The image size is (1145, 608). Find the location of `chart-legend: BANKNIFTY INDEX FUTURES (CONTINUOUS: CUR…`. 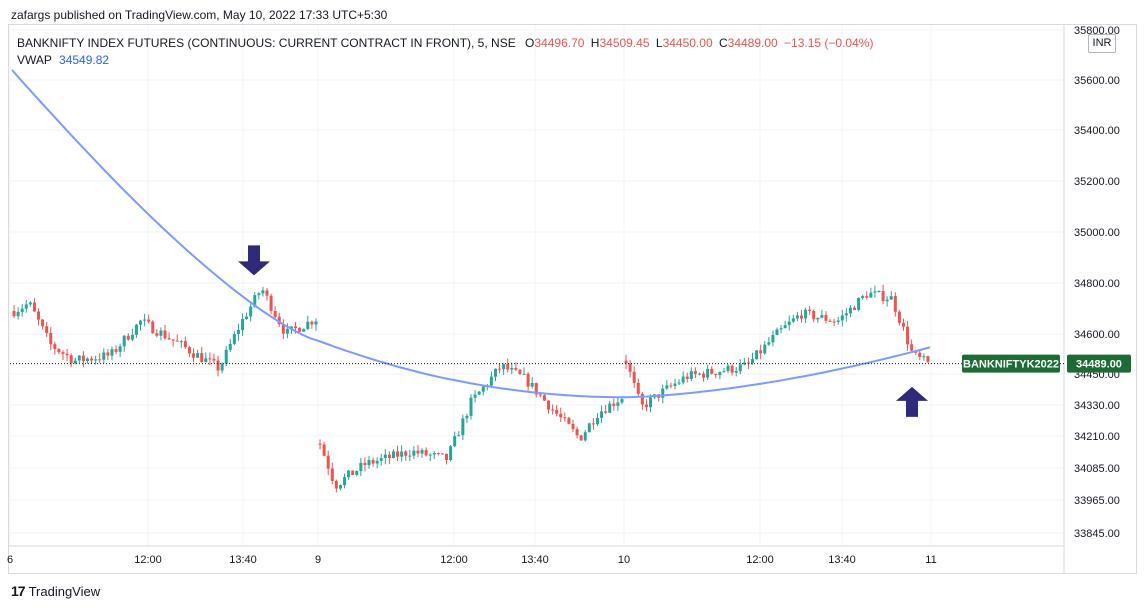

chart-legend: BANKNIFTY INDEX FUTURES (CONTINUOUS: CUR… is located at coordinates (445, 52).